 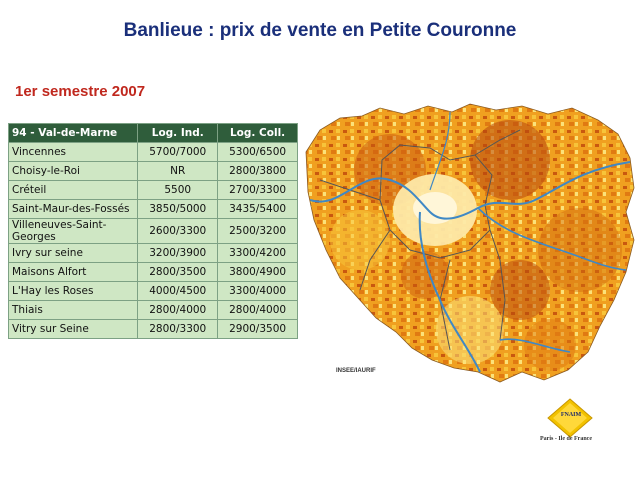 What do you see at coordinates (571, 415) in the screenshot?
I see `logo-text: FNAIM` at bounding box center [571, 415].